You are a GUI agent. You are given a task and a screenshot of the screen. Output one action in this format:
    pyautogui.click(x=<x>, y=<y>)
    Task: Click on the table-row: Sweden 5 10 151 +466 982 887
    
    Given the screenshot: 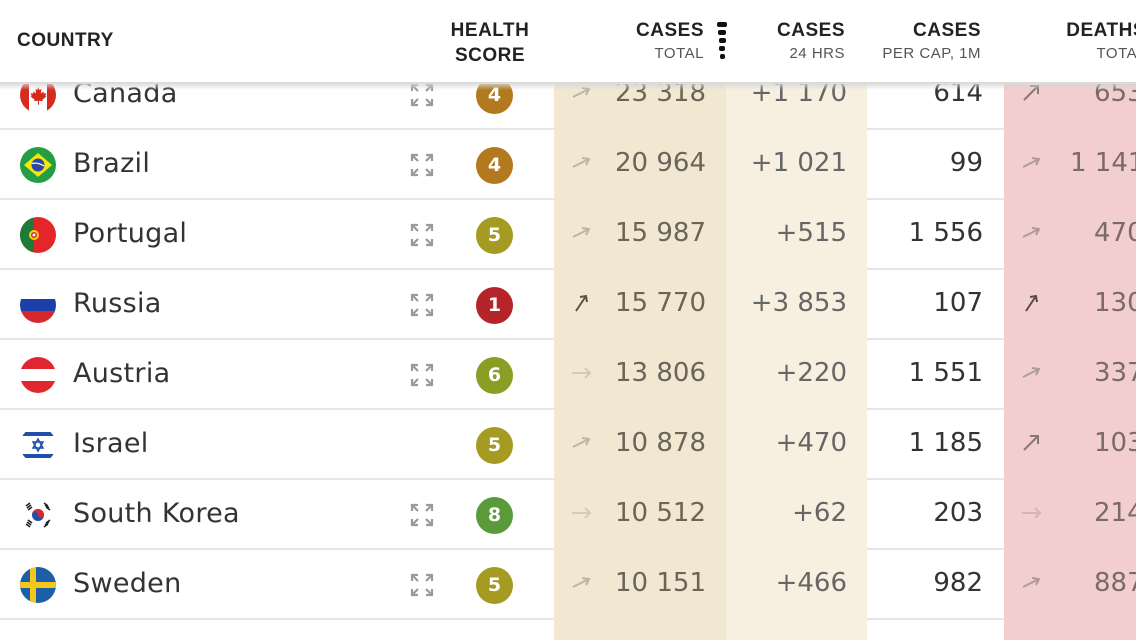 What is the action you would take?
    pyautogui.click(x=568, y=585)
    